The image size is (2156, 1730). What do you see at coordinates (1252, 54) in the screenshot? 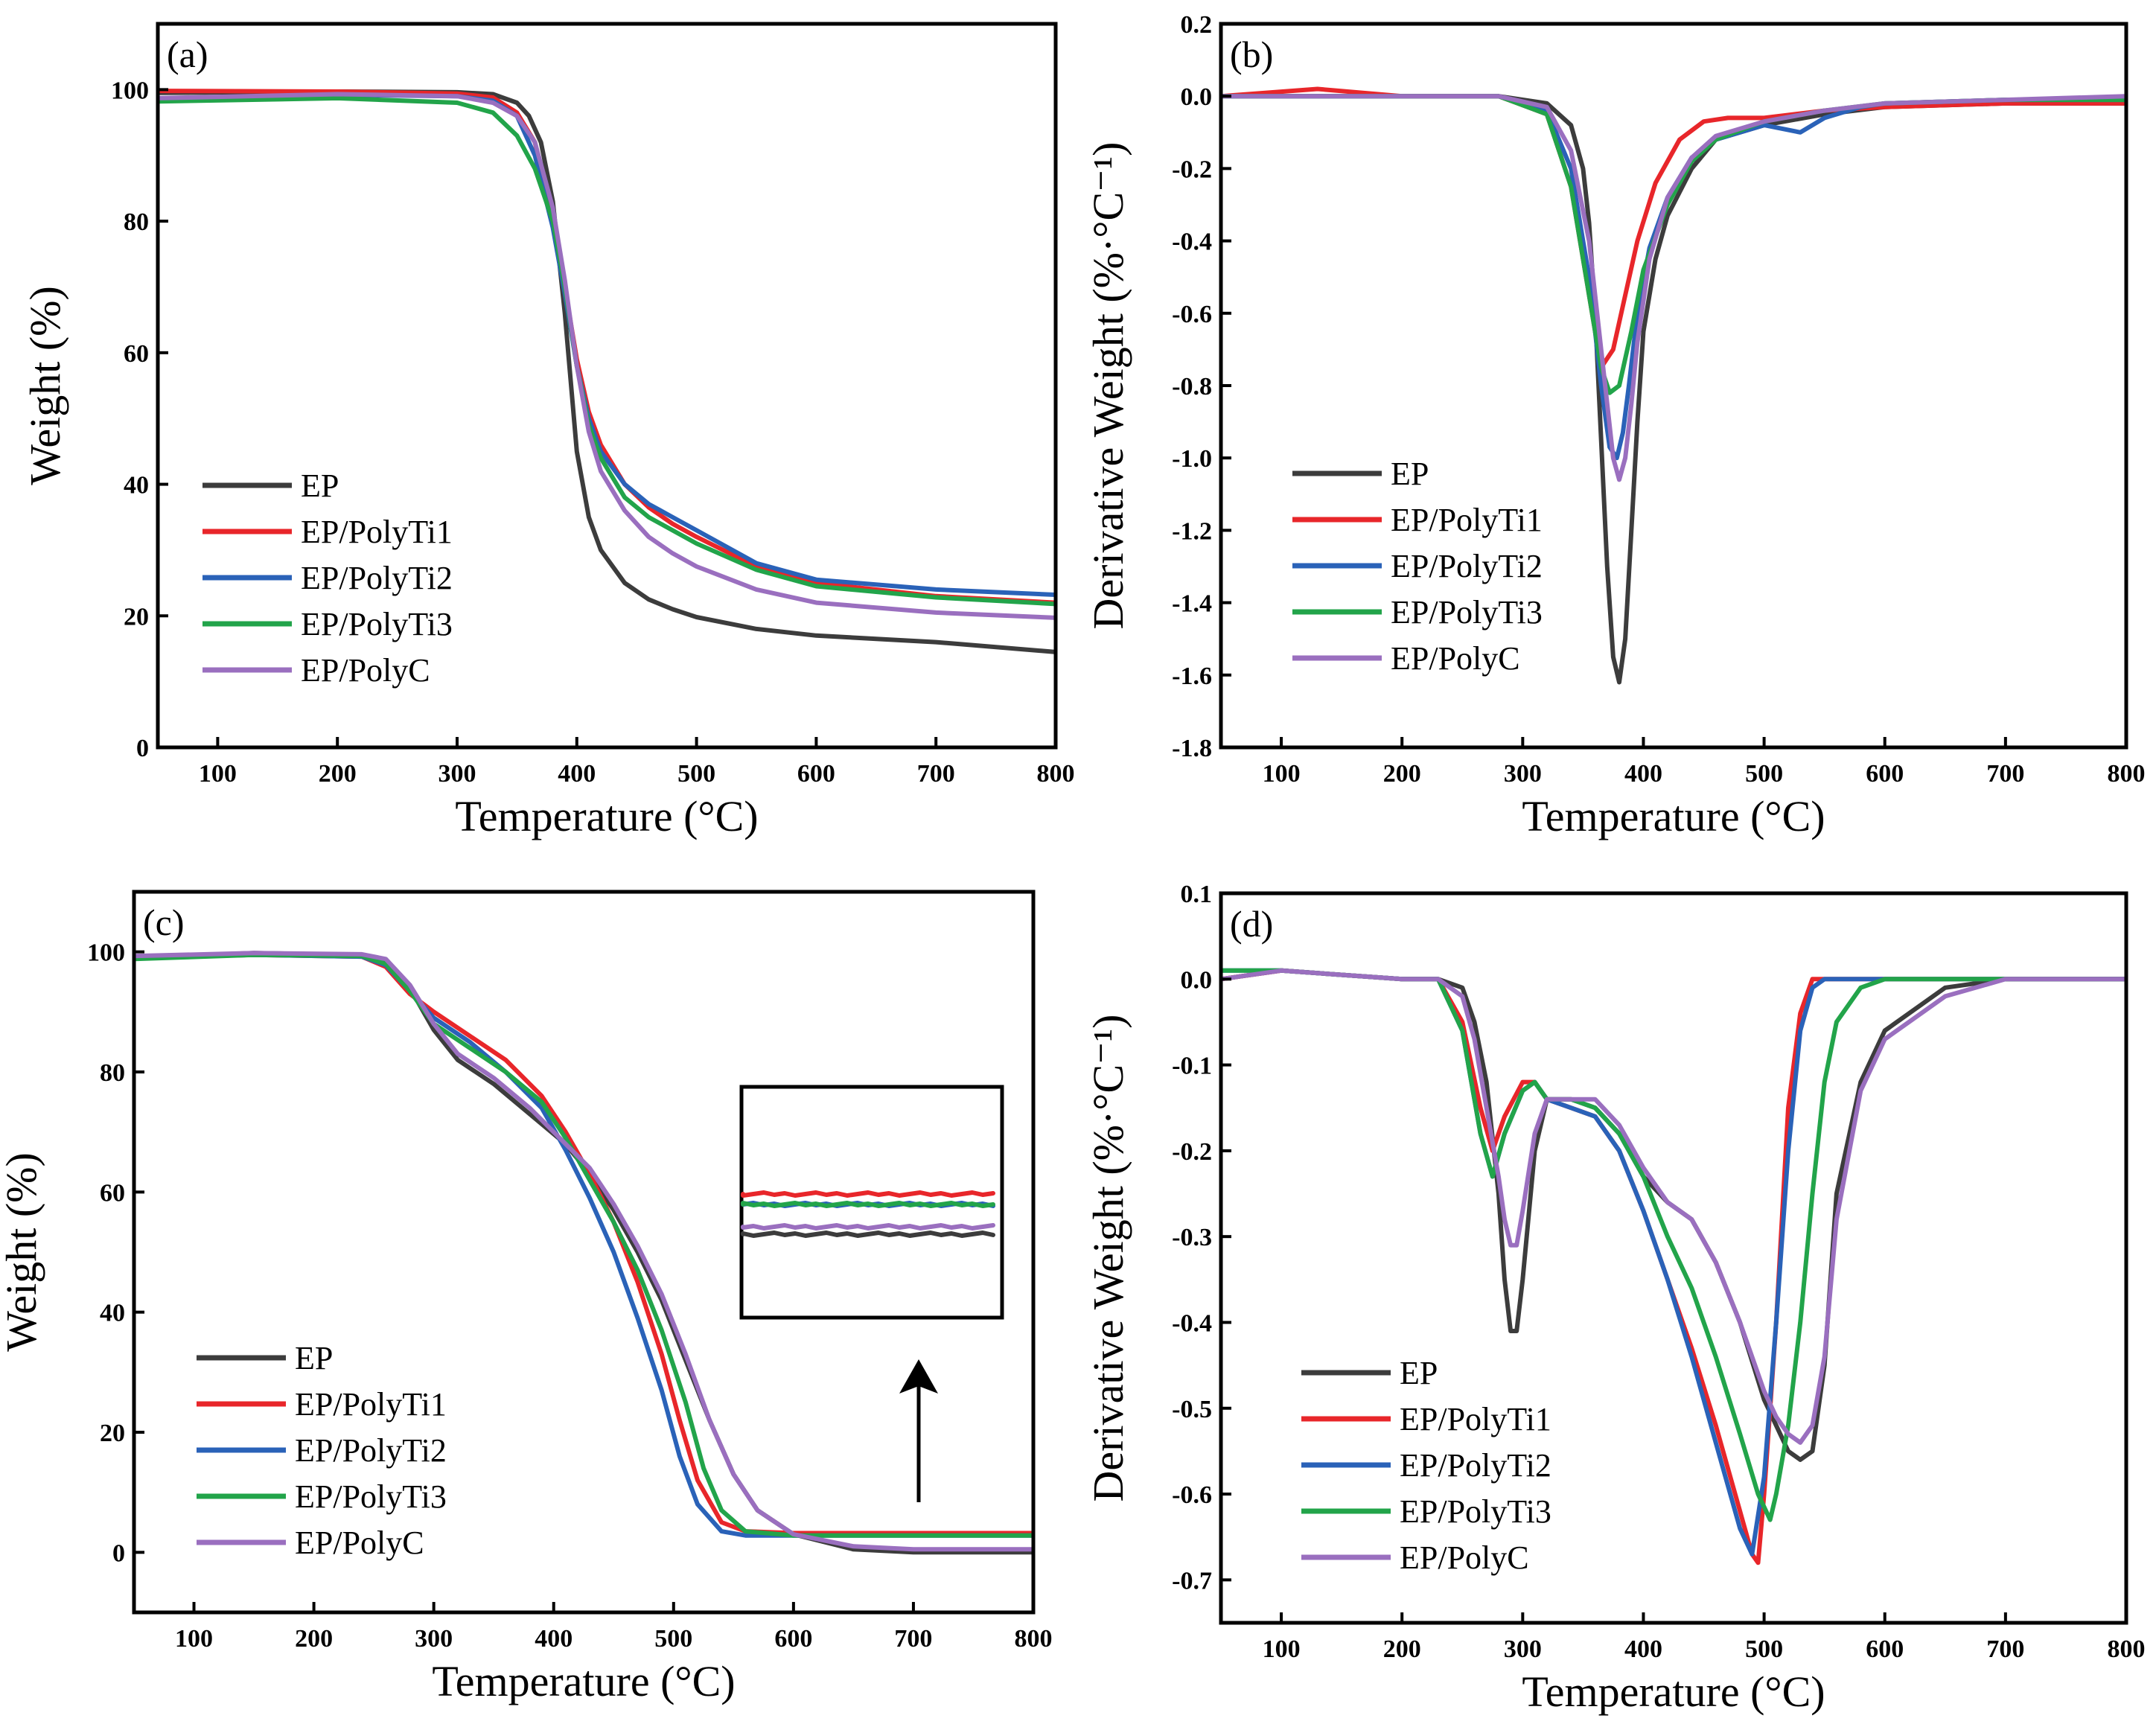
I see `panel-label: (b)` at bounding box center [1252, 54].